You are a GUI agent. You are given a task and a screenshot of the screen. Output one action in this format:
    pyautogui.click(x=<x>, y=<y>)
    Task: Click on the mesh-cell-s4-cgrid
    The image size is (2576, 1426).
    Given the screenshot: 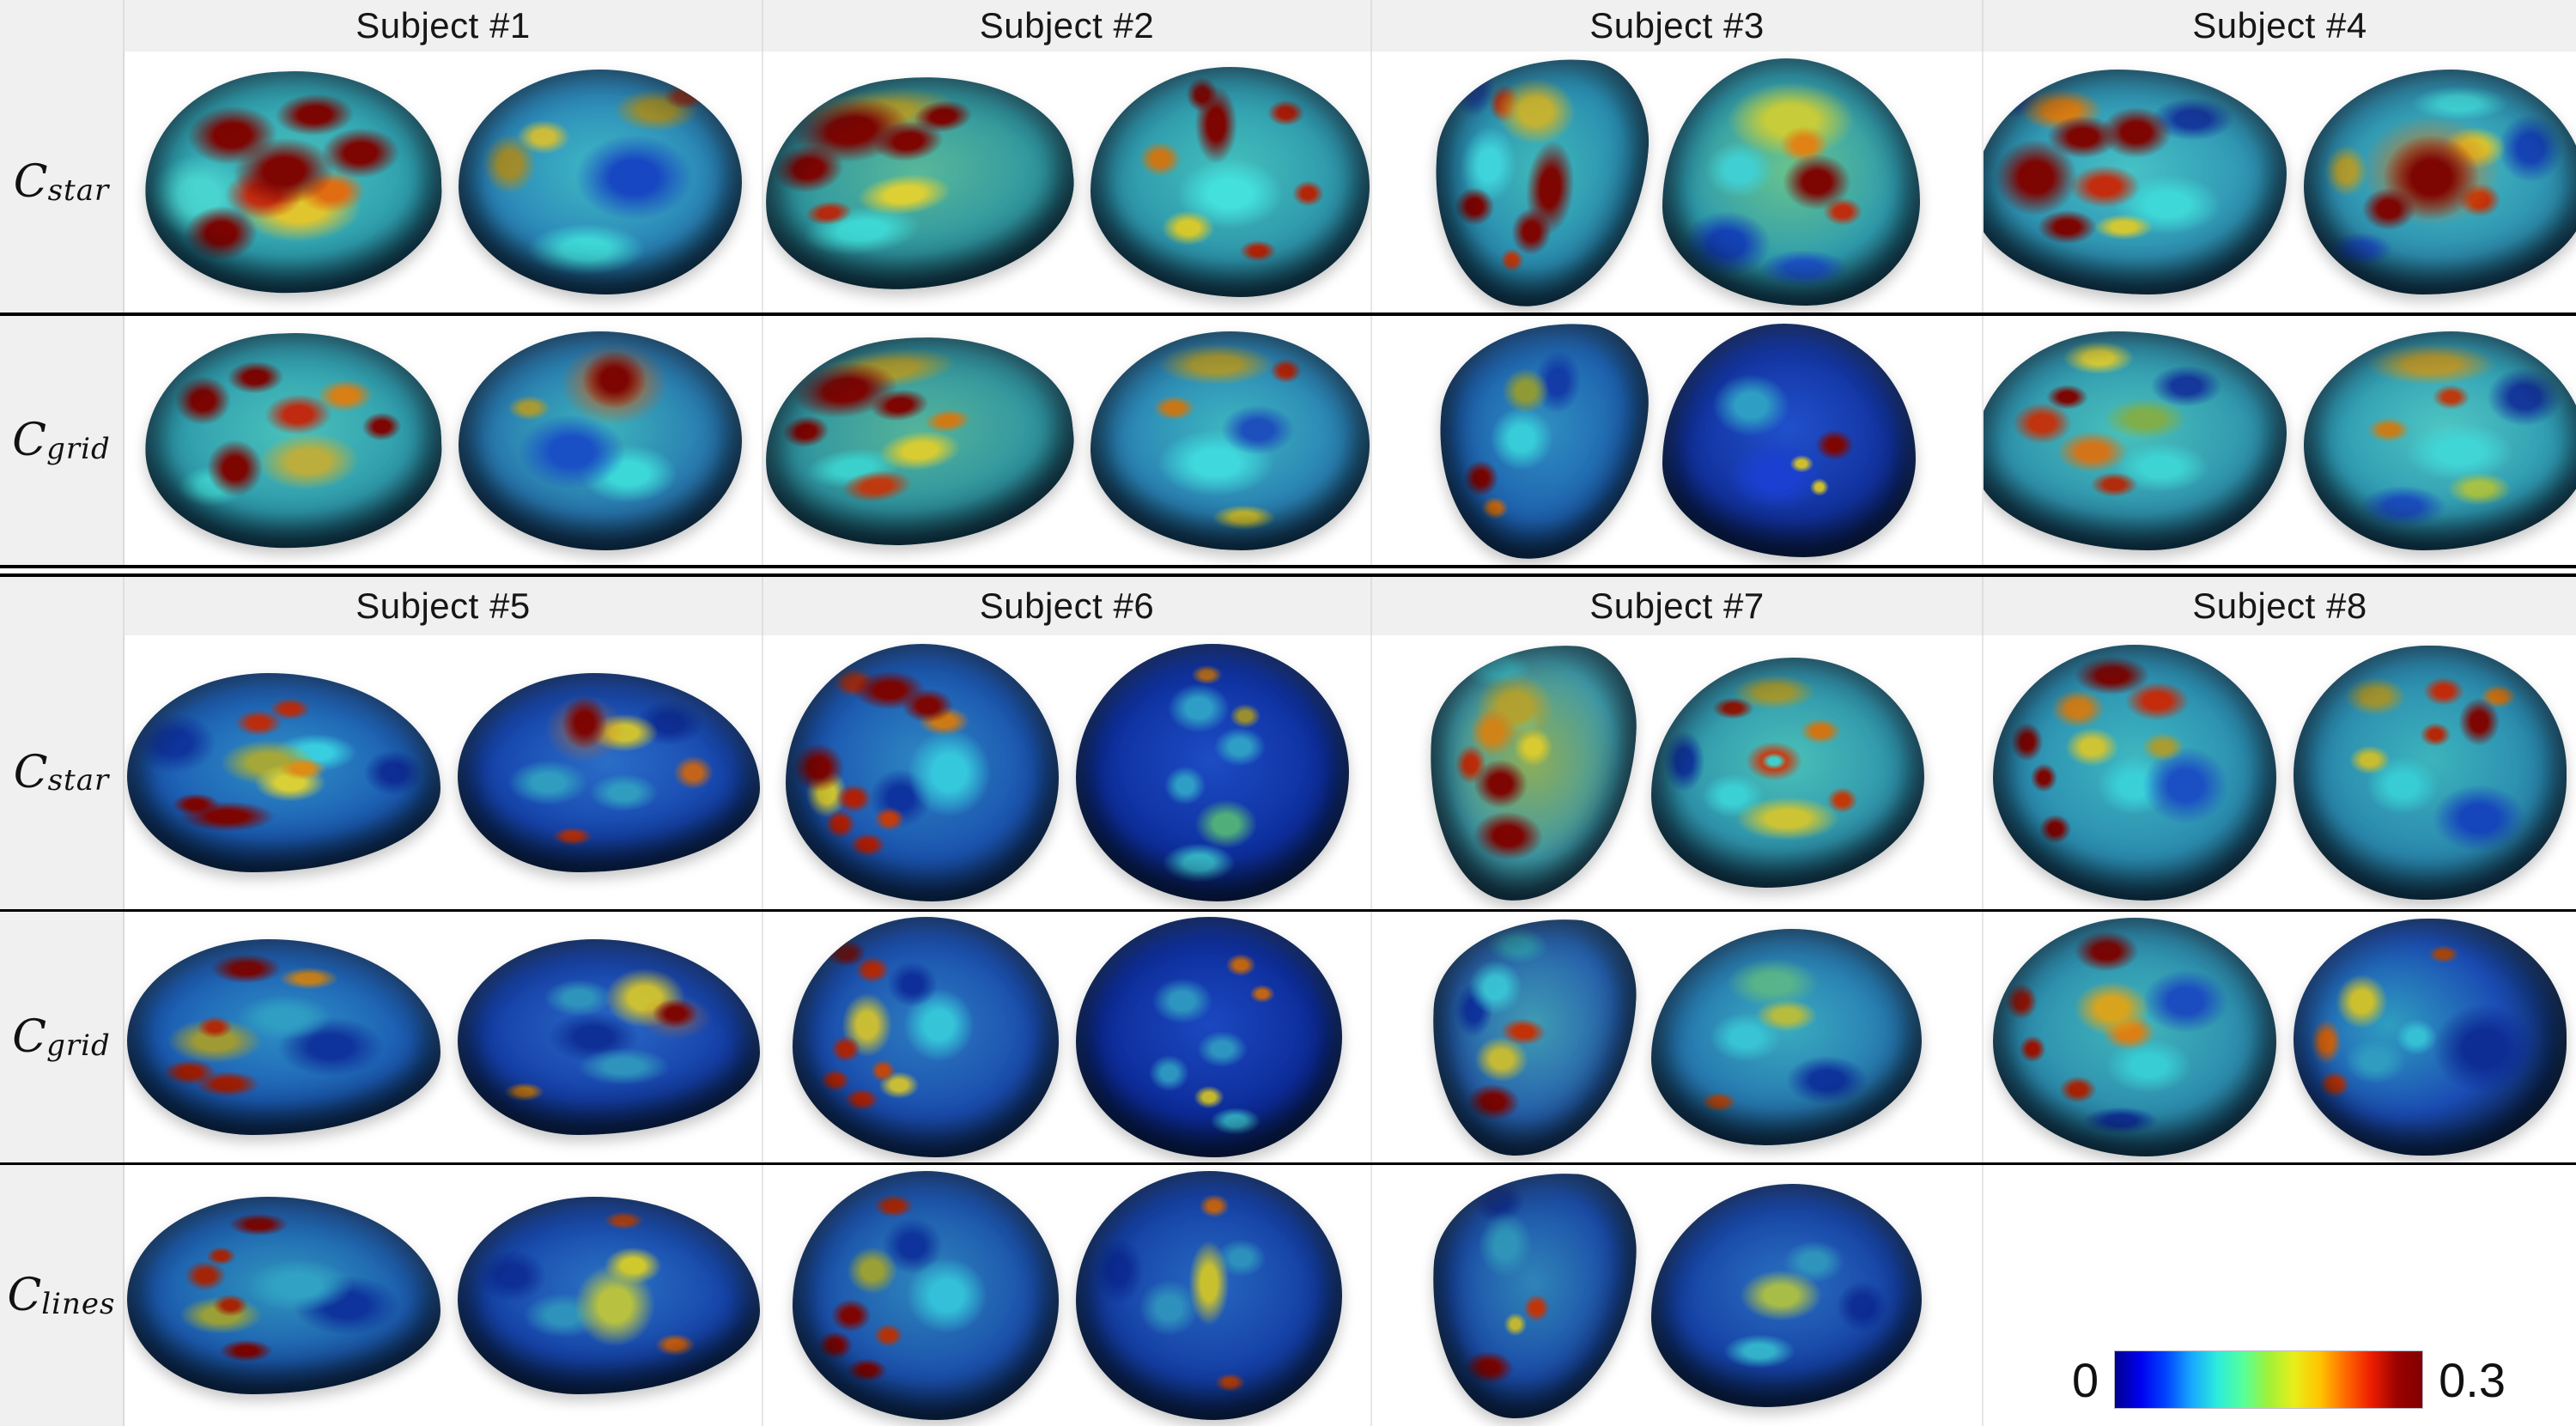 What is the action you would take?
    pyautogui.click(x=2280, y=440)
    